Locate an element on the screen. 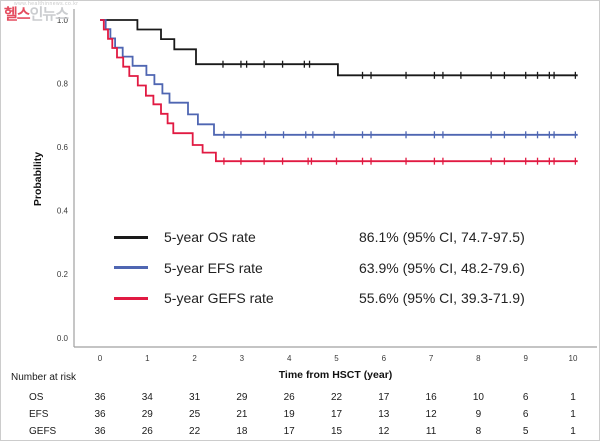  y-tick-label: 0.8 is located at coordinates (63, 83).